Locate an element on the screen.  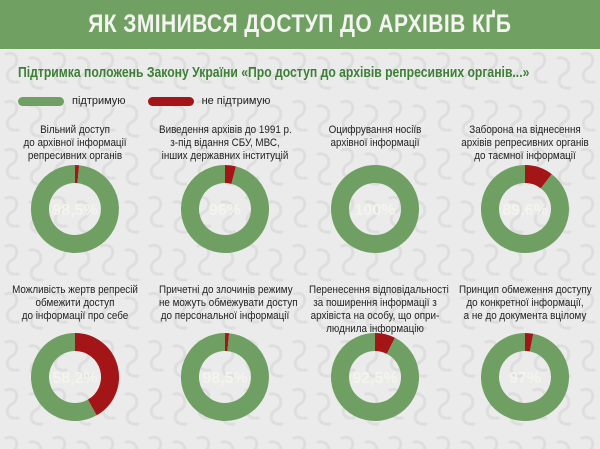
chart-label-line: до архівної інформації is located at coordinates (75, 143).